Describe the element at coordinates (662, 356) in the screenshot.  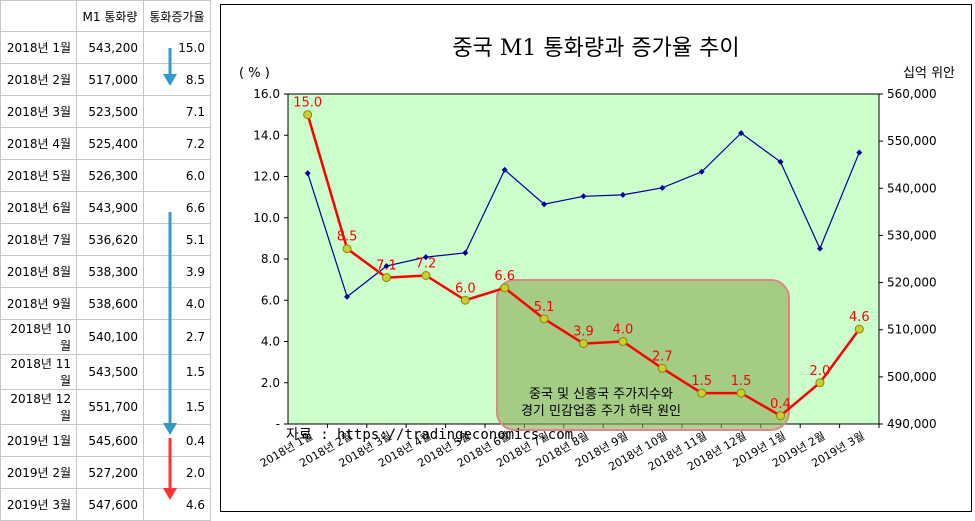
I see `rate-data-label: 2.7` at that location.